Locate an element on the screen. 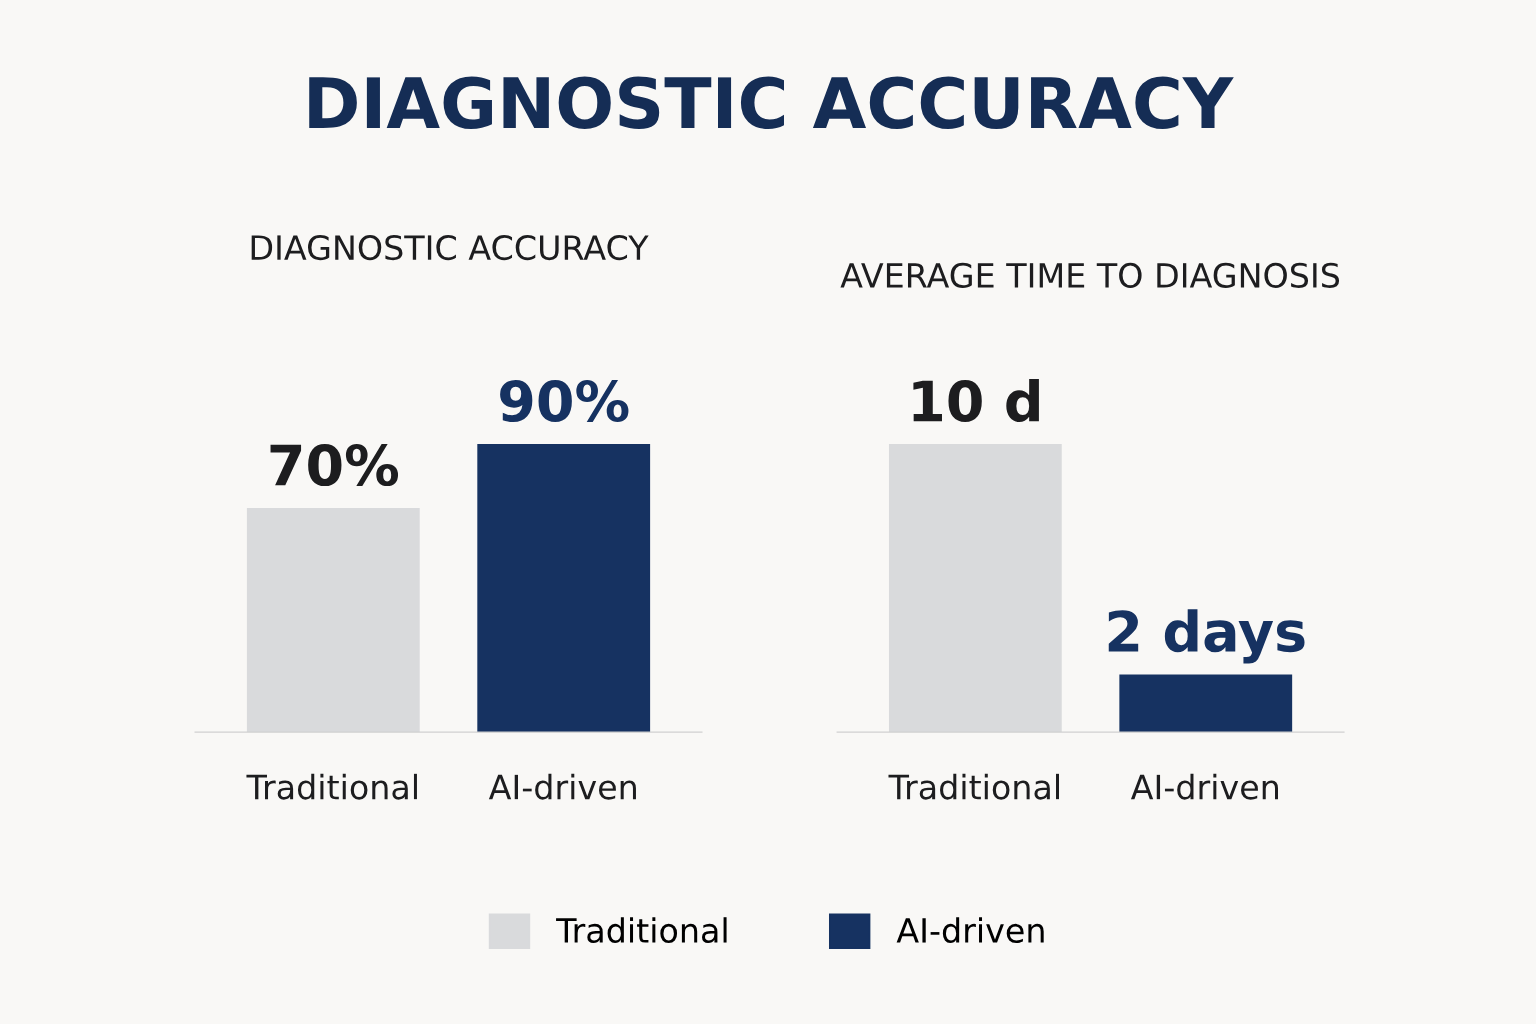 This screenshot has width=1536, height=1024. data-label: 90% is located at coordinates (564, 401).